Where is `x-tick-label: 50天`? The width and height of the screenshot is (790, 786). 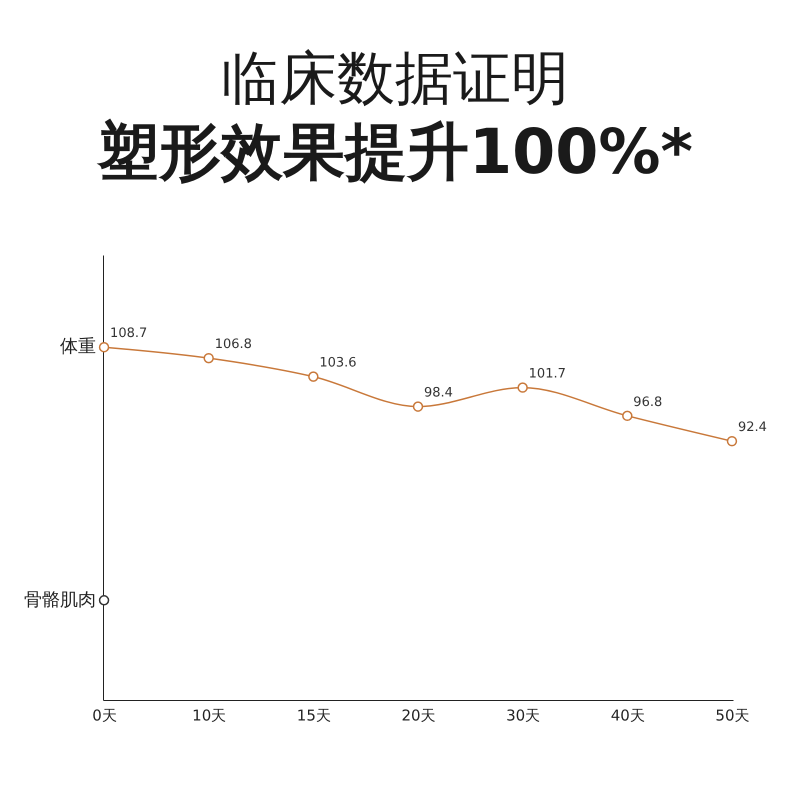
x-tick-label: 50天 is located at coordinates (732, 715).